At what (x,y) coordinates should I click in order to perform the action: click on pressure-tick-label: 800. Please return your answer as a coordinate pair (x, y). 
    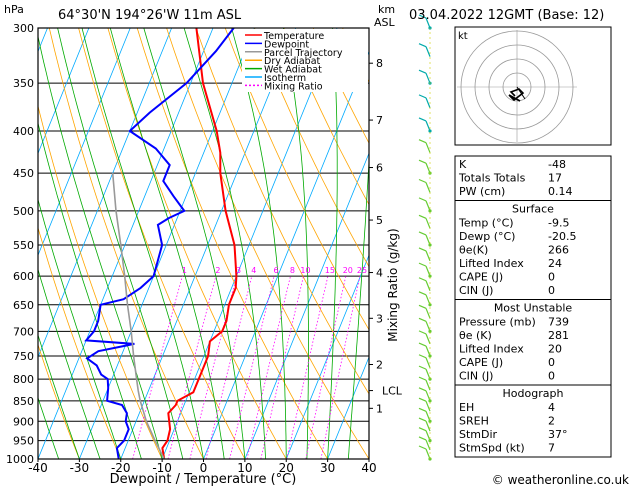
    Looking at the image, I should click on (23, 379).